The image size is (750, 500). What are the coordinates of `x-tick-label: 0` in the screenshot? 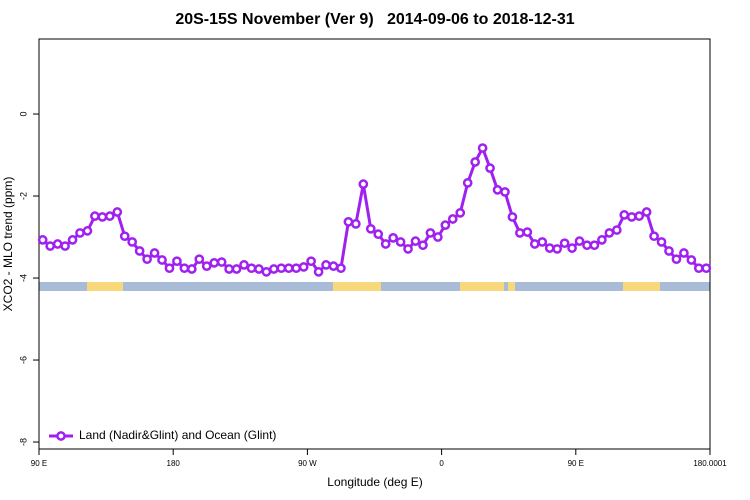 It's located at (441, 463).